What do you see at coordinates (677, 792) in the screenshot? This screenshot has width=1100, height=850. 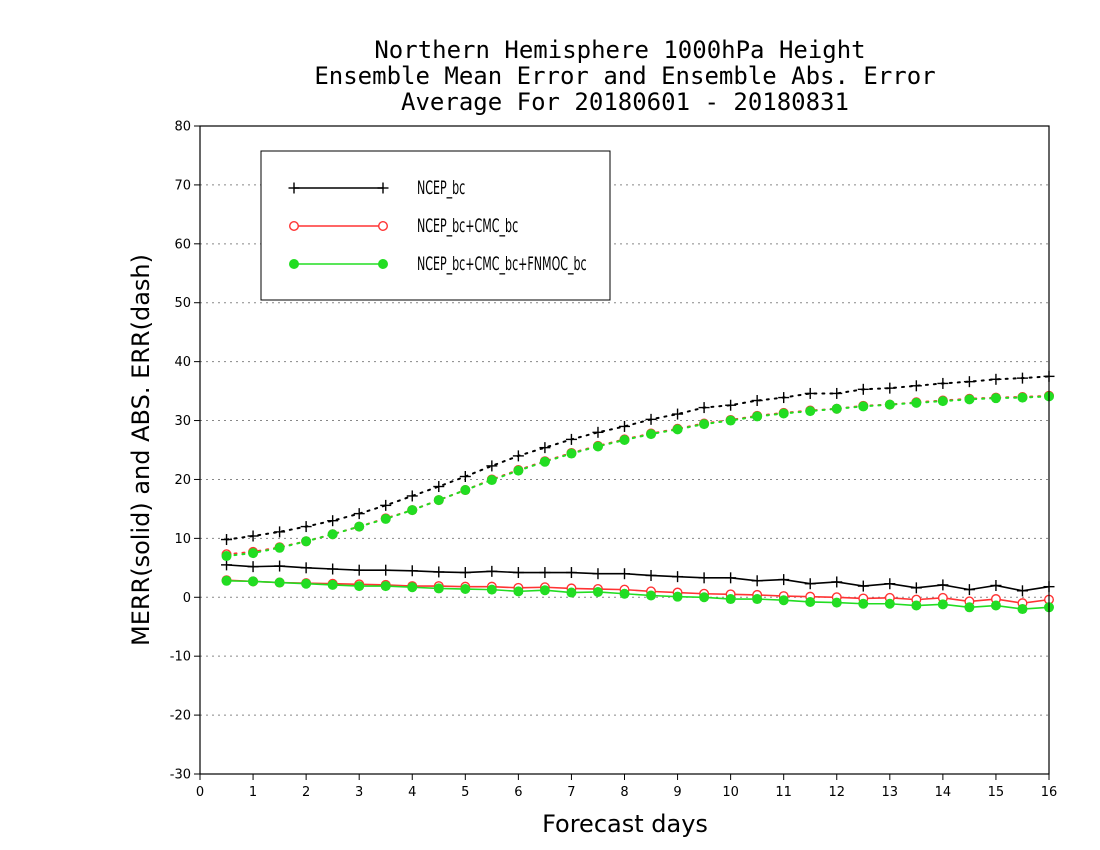 I see `x-tick-label: 9` at bounding box center [677, 792].